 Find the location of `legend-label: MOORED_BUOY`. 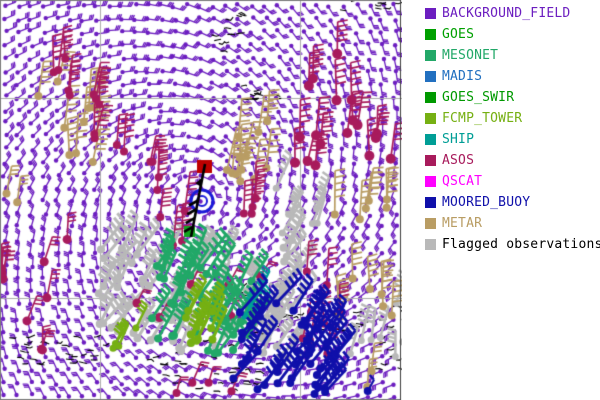

legend-label: MOORED_BUOY is located at coordinates (486, 202).